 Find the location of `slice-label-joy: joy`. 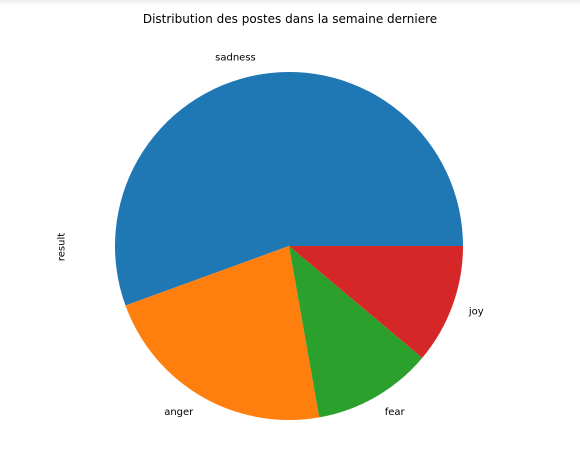

slice-label-joy: joy is located at coordinates (476, 311).